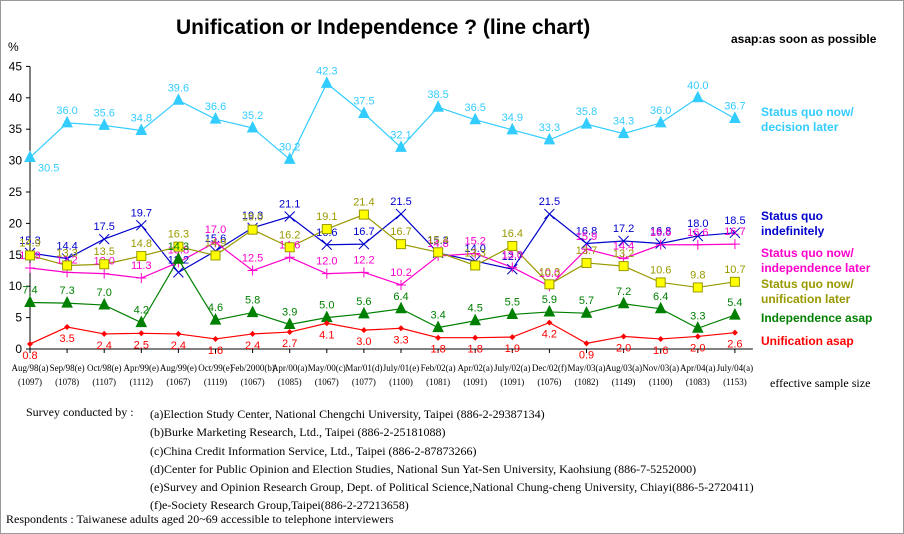  I want to click on x-tick-label: Apr/04(a), so click(698, 368).